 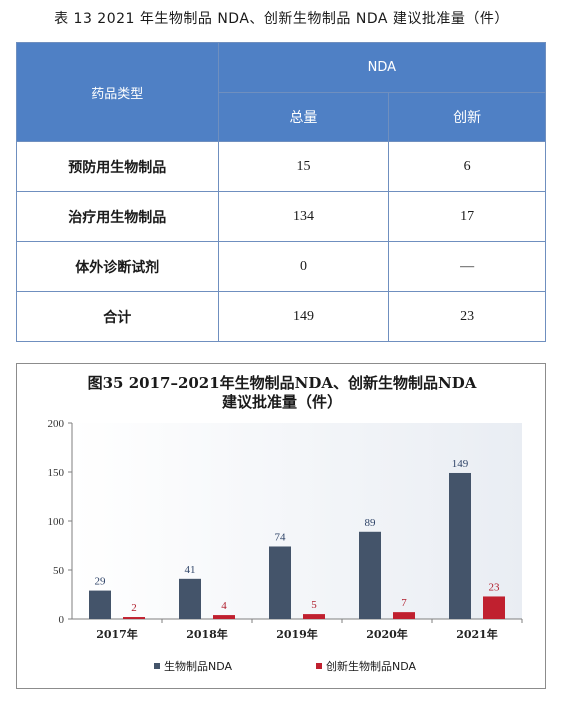 What do you see at coordinates (281, 537) in the screenshot?
I see `data-label: 74` at bounding box center [281, 537].